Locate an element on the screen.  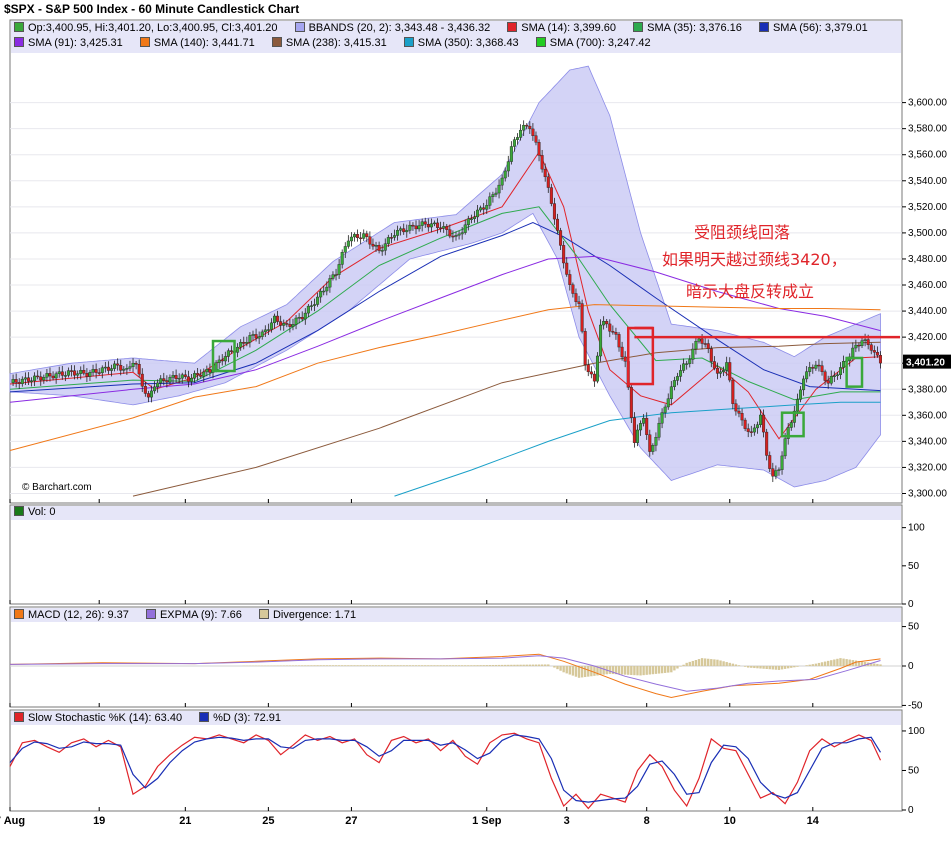
legend-stoch-k: Slow Stochastic %K (14): 63.40 is located at coordinates (105, 718).